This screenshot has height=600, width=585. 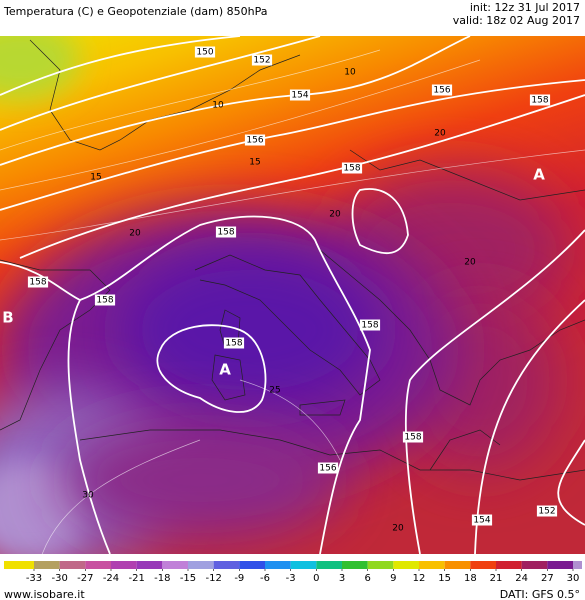 What do you see at coordinates (470, 578) in the screenshot?
I see `colorbar-label: 18` at bounding box center [470, 578].